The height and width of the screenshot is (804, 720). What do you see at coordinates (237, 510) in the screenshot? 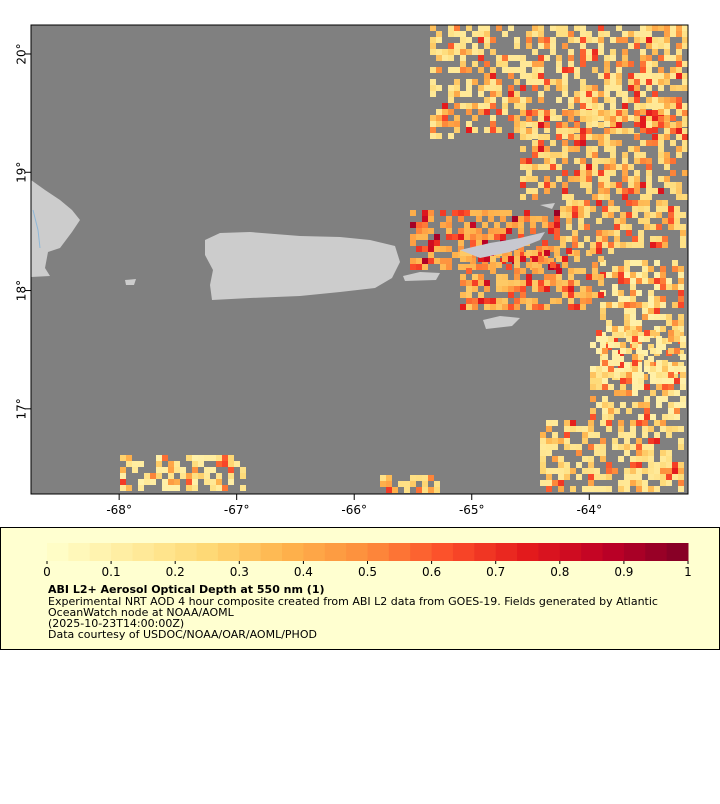
I see `x-tick-label: -67°` at bounding box center [237, 510].